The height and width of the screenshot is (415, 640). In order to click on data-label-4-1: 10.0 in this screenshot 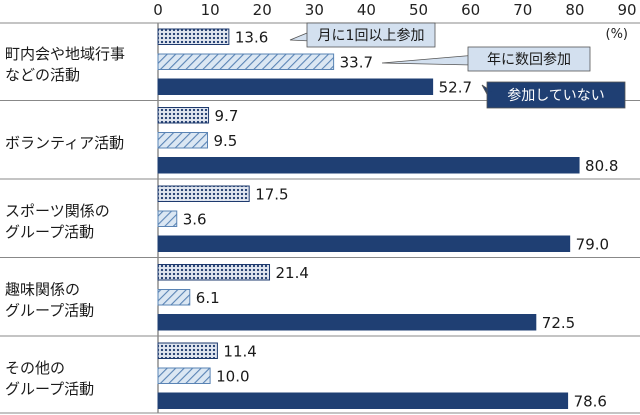, I will do `click(232, 377)`.